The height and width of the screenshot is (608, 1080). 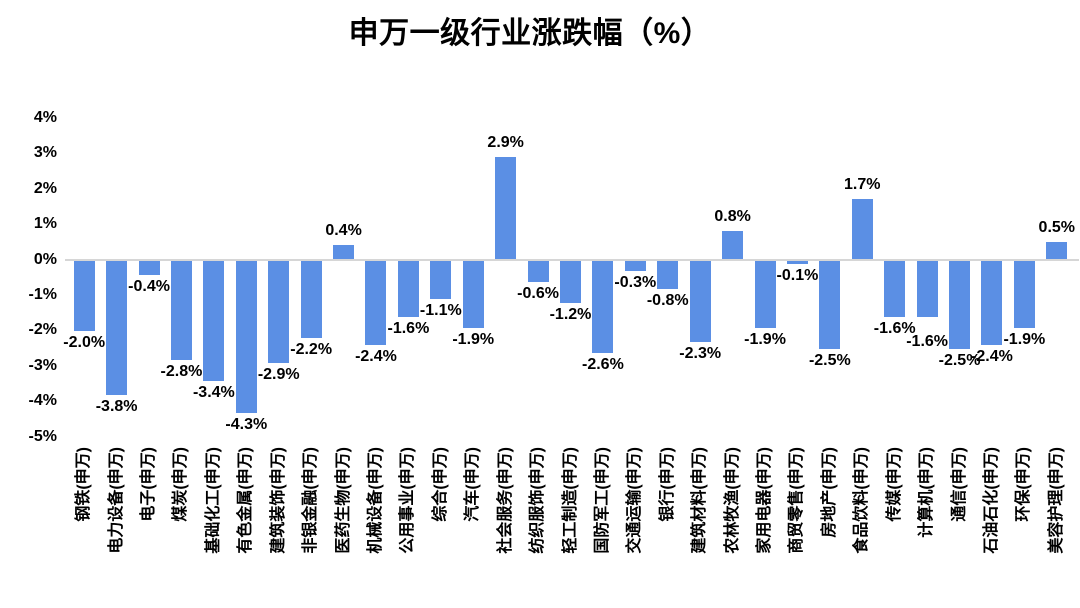 What do you see at coordinates (635, 283) in the screenshot?
I see `bar-value-label: -0.3%` at bounding box center [635, 283].